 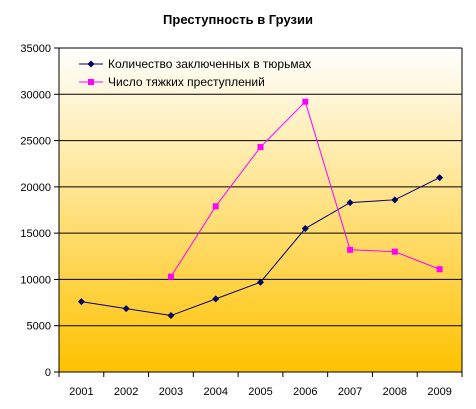 What do you see at coordinates (35, 280) in the screenshot?
I see `y-tick-label: 10000` at bounding box center [35, 280].